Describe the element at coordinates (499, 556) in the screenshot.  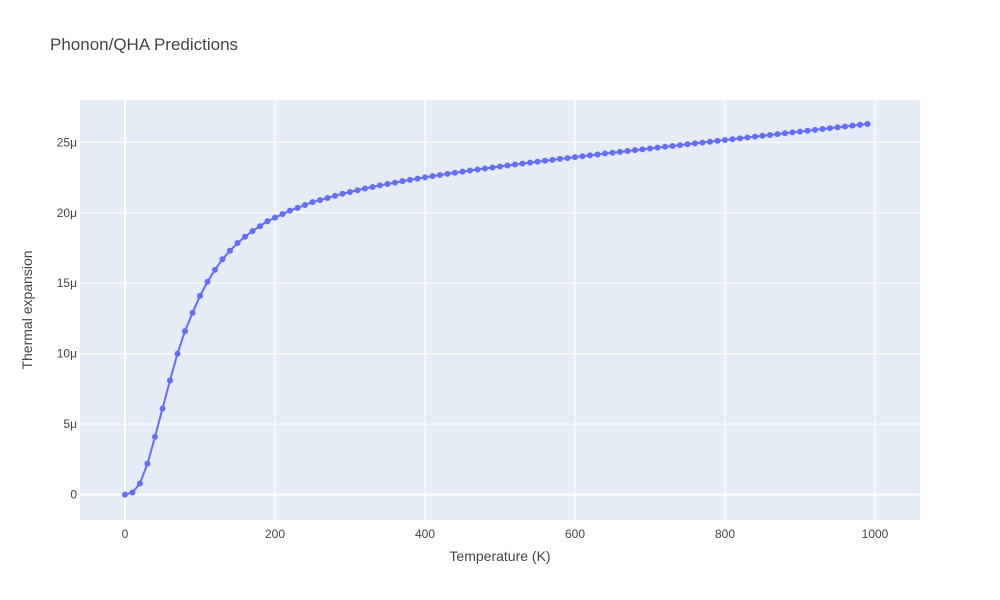
I see `x-axis-title: Temperature (K)` at that location.